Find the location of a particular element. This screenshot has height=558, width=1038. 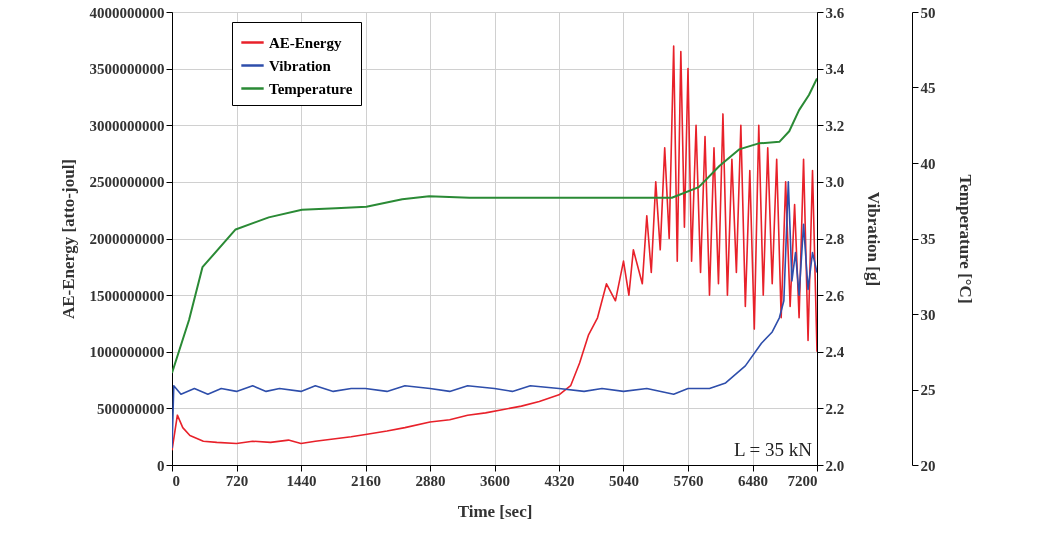

x-axis-title: Time [sec] is located at coordinates (495, 511).